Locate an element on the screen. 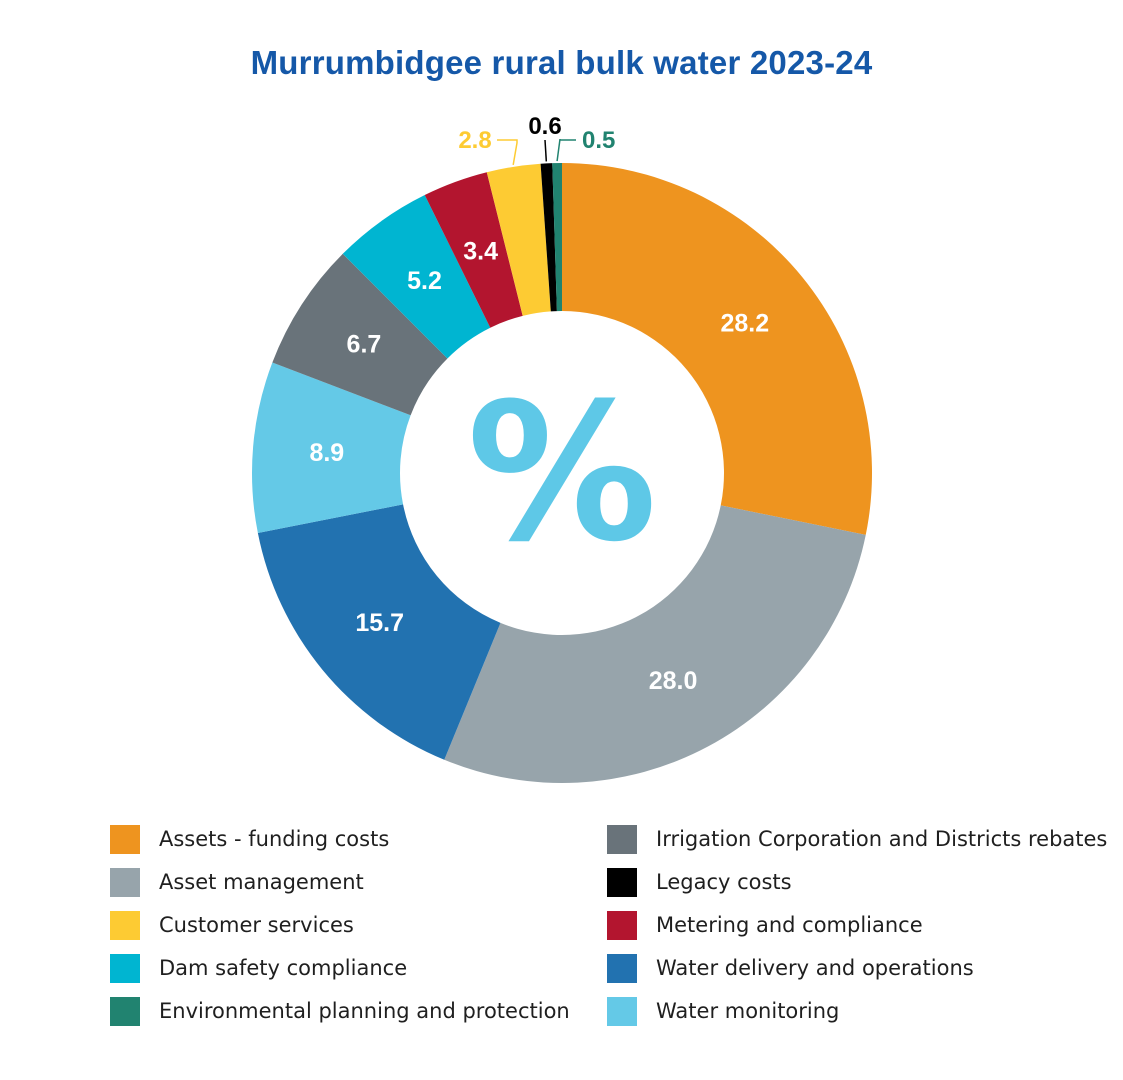 The width and height of the screenshot is (1123, 1080). slice-label-water-delivery-and-operations: 15.7 is located at coordinates (379, 623).